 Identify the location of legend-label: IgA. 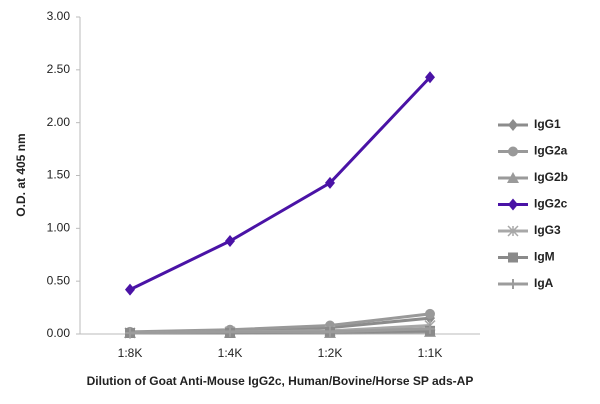
(544, 283).